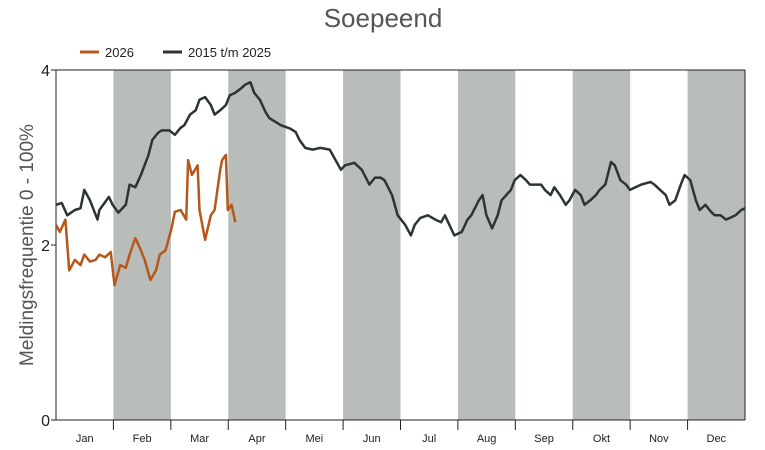  I want to click on x-tick-label-mar: Mar, so click(199, 439).